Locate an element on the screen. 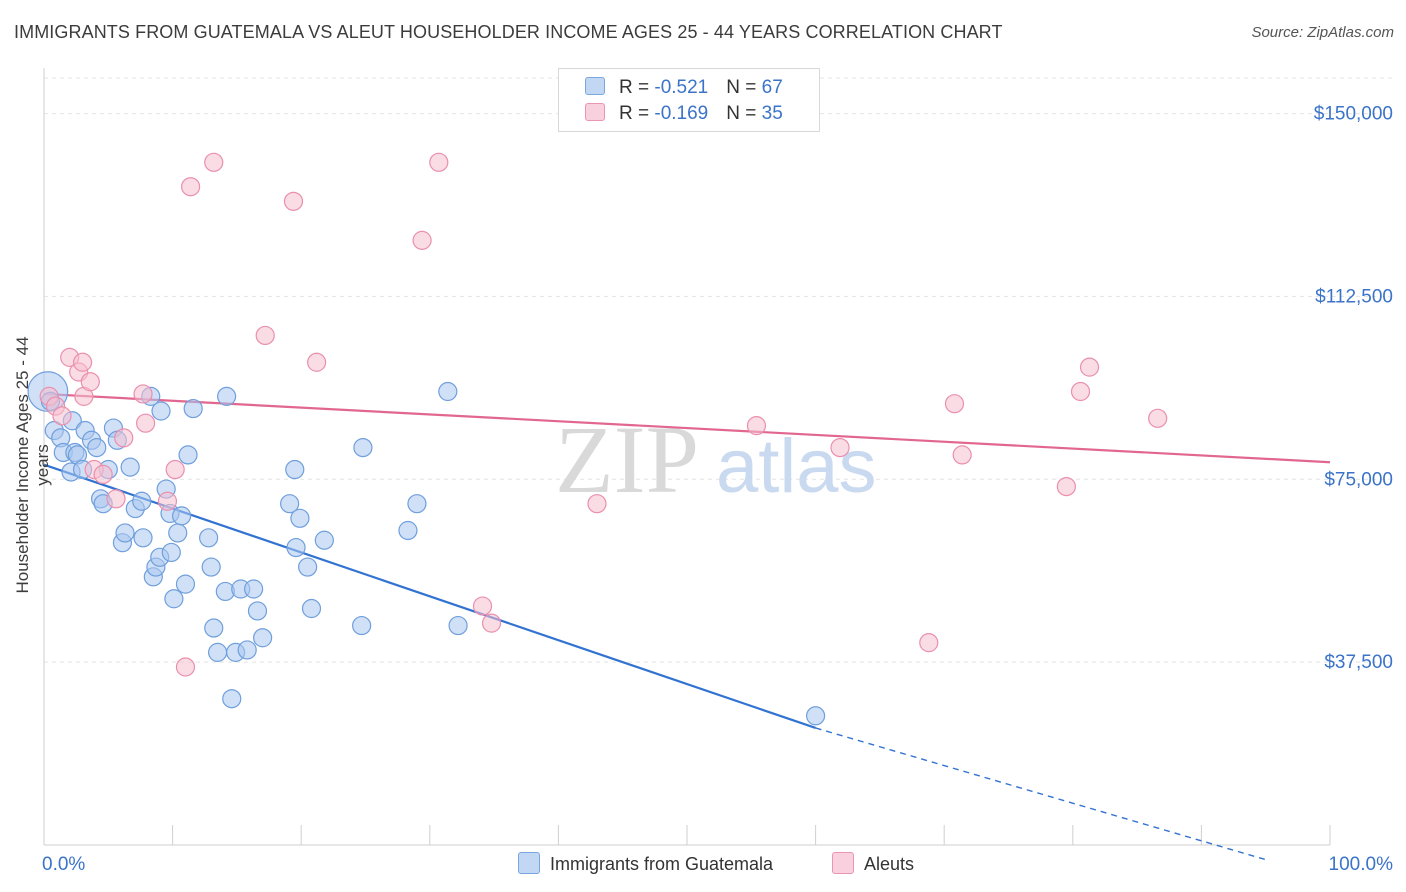 This screenshot has width=1406, height=892. legend-swatch-pink is located at coordinates (595, 112).